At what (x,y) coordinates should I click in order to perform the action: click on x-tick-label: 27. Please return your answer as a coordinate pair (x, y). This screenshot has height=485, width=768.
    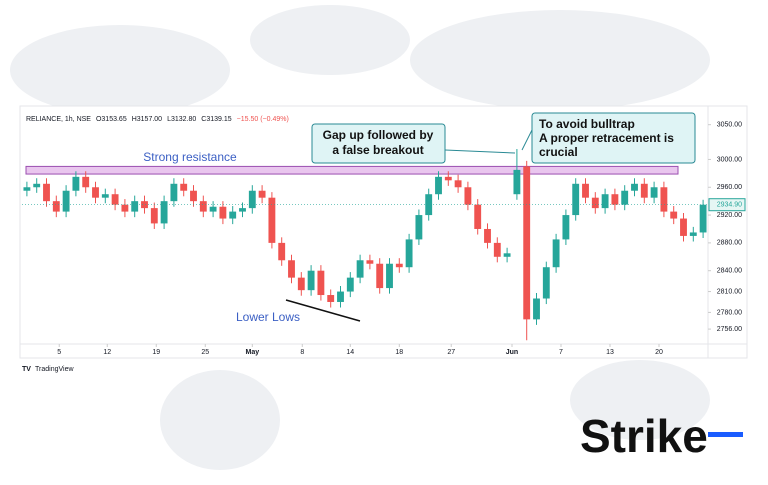
    Looking at the image, I should click on (451, 352).